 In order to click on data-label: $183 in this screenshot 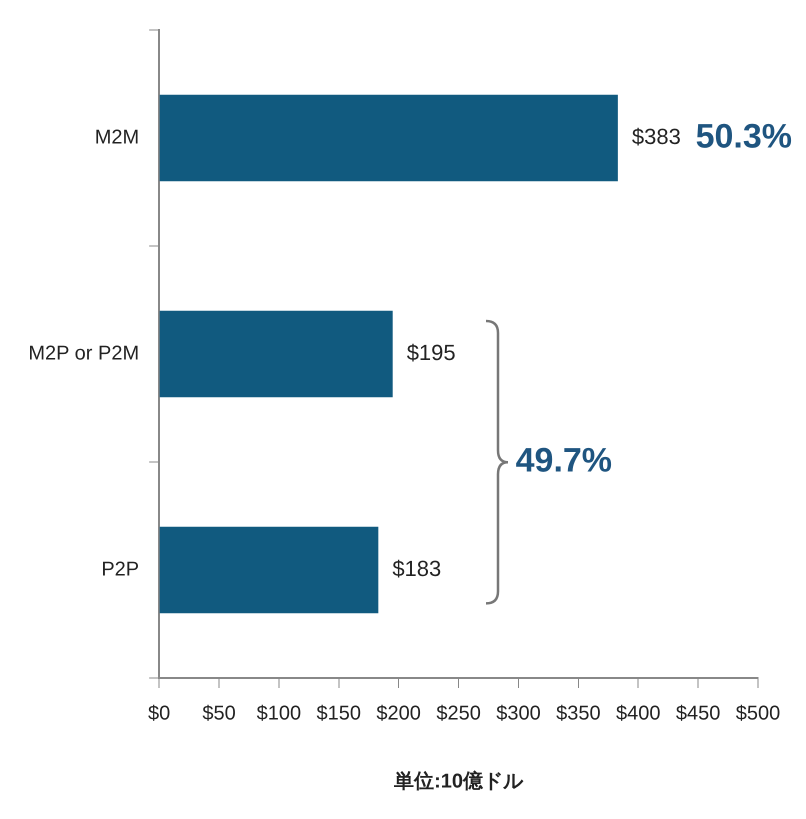, I will do `click(417, 569)`.